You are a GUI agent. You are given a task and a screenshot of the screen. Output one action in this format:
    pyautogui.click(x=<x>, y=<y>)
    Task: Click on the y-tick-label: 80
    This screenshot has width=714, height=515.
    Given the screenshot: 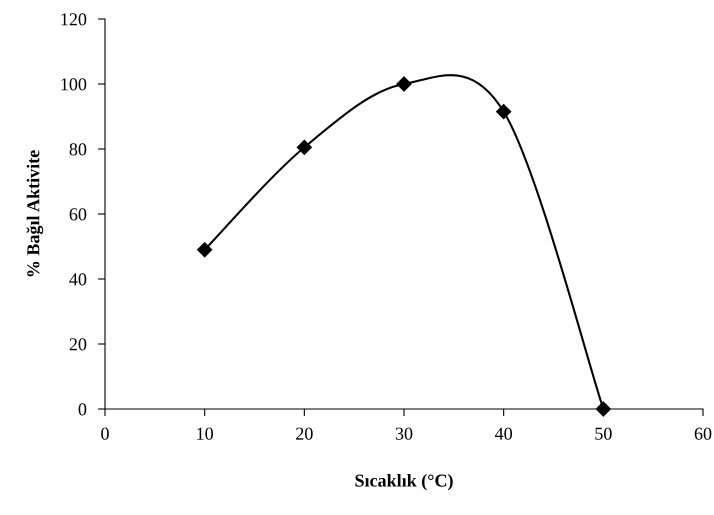 What is the action you would take?
    pyautogui.click(x=78, y=149)
    